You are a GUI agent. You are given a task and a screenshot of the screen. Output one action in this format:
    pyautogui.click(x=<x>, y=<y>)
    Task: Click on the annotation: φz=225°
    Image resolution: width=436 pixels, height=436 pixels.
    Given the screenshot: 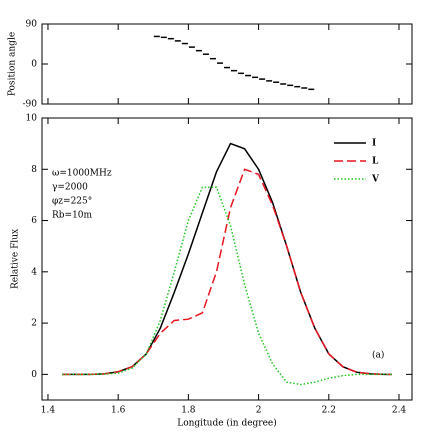 What is the action you would take?
    pyautogui.click(x=72, y=202)
    